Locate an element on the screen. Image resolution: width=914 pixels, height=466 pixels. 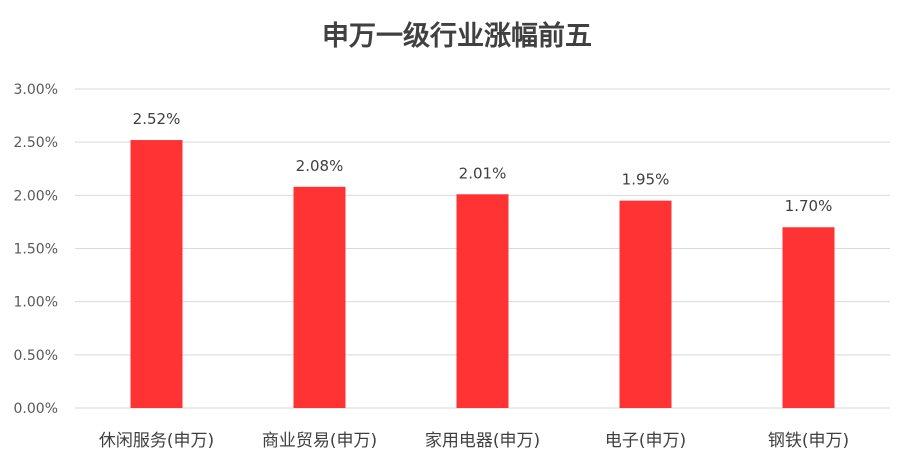
chart-title: 申万一级行业涨幅前五 is located at coordinates (457, 36).